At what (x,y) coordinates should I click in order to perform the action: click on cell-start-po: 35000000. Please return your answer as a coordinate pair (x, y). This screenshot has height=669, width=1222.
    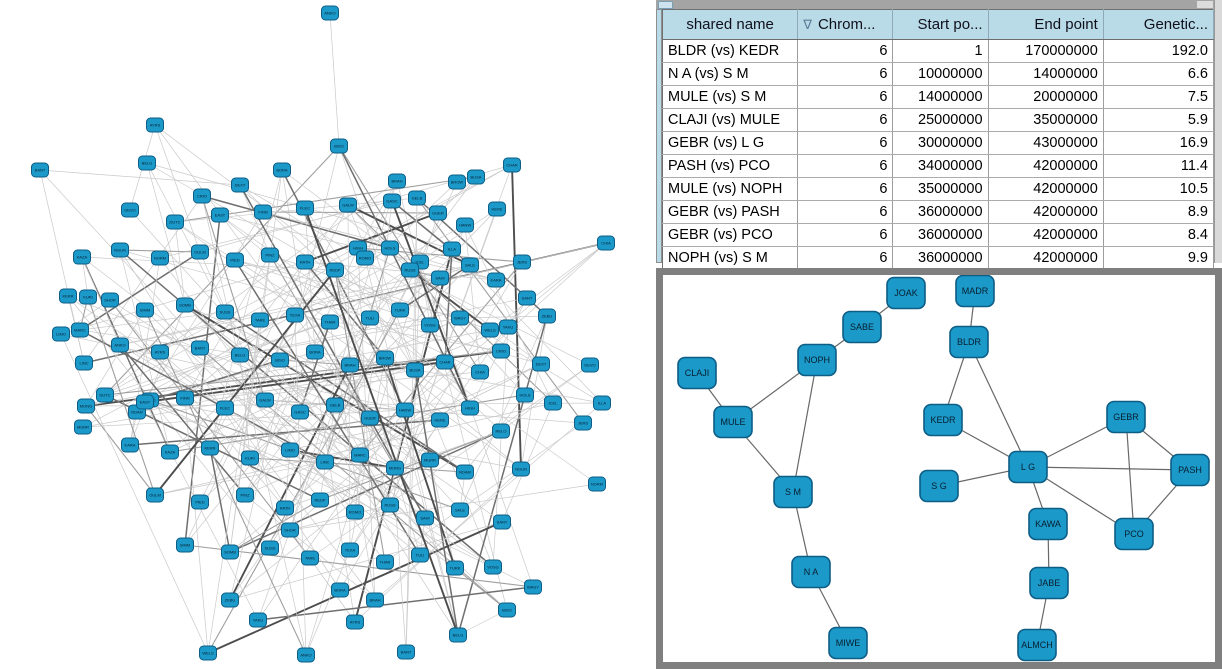
    Looking at the image, I should click on (940, 189).